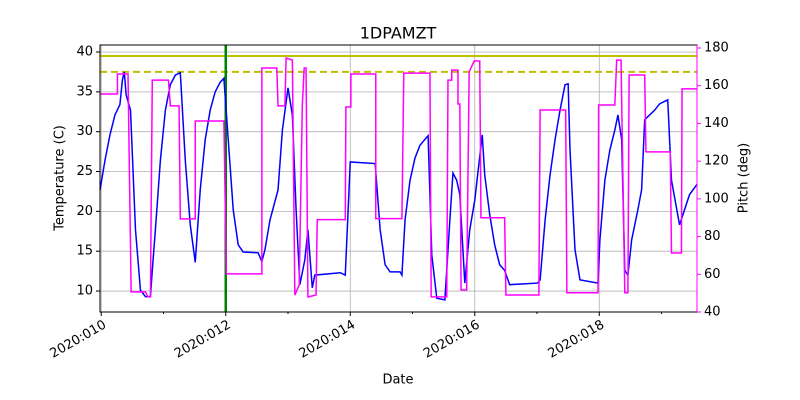 The height and width of the screenshot is (400, 800). Describe the element at coordinates (84, 52) in the screenshot. I see `y-tick-label: 40` at that location.